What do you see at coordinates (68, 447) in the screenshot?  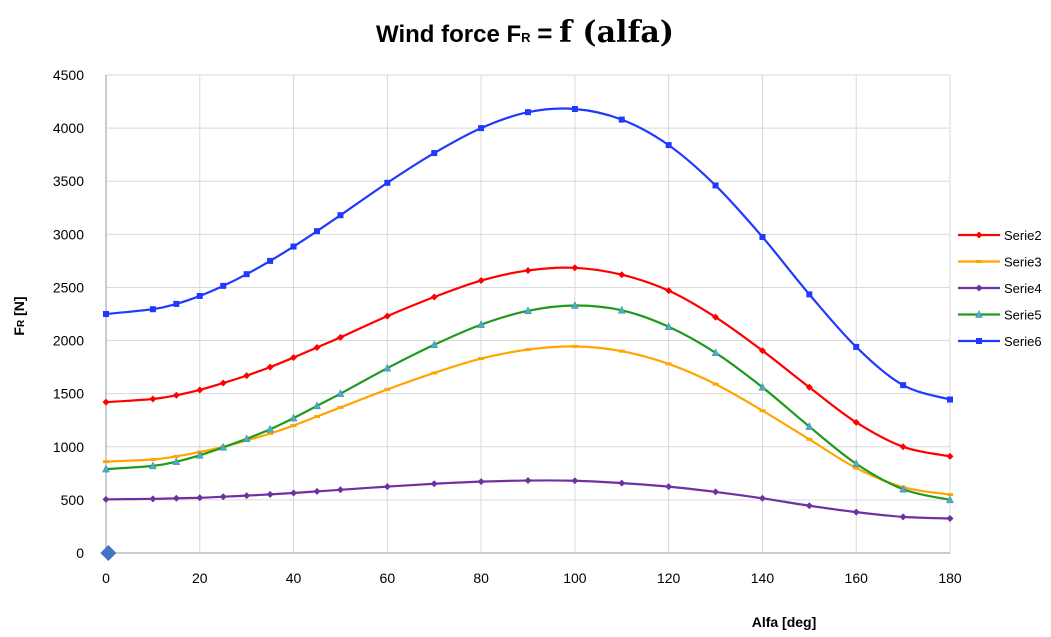 I see `y-tick-label: 1000` at bounding box center [68, 447].